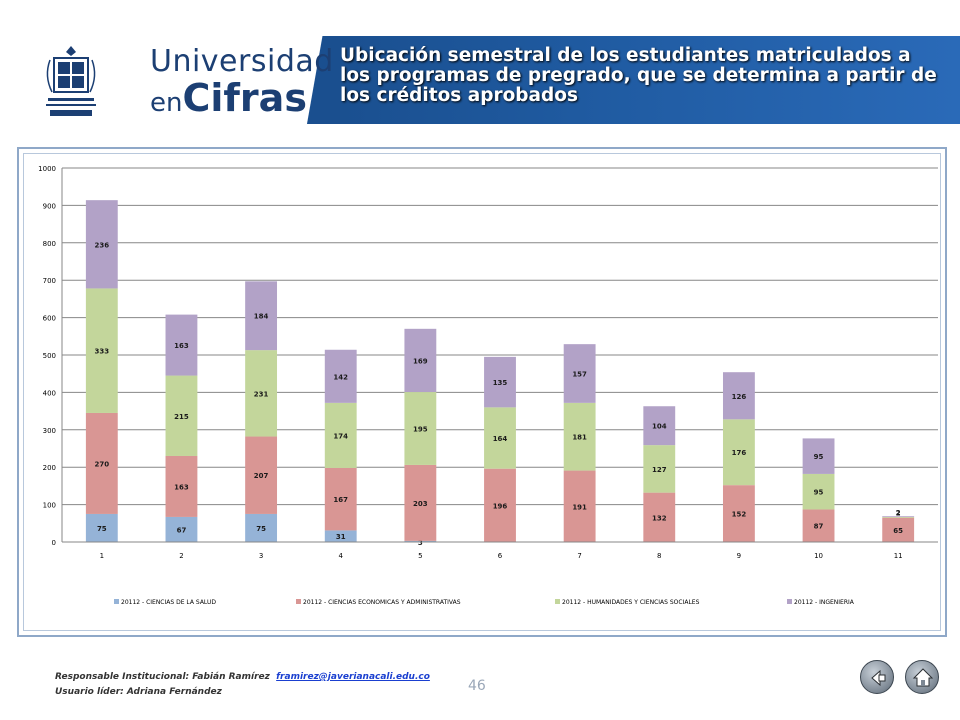 This screenshot has height=720, width=960. I want to click on data-label: 195, so click(420, 429).